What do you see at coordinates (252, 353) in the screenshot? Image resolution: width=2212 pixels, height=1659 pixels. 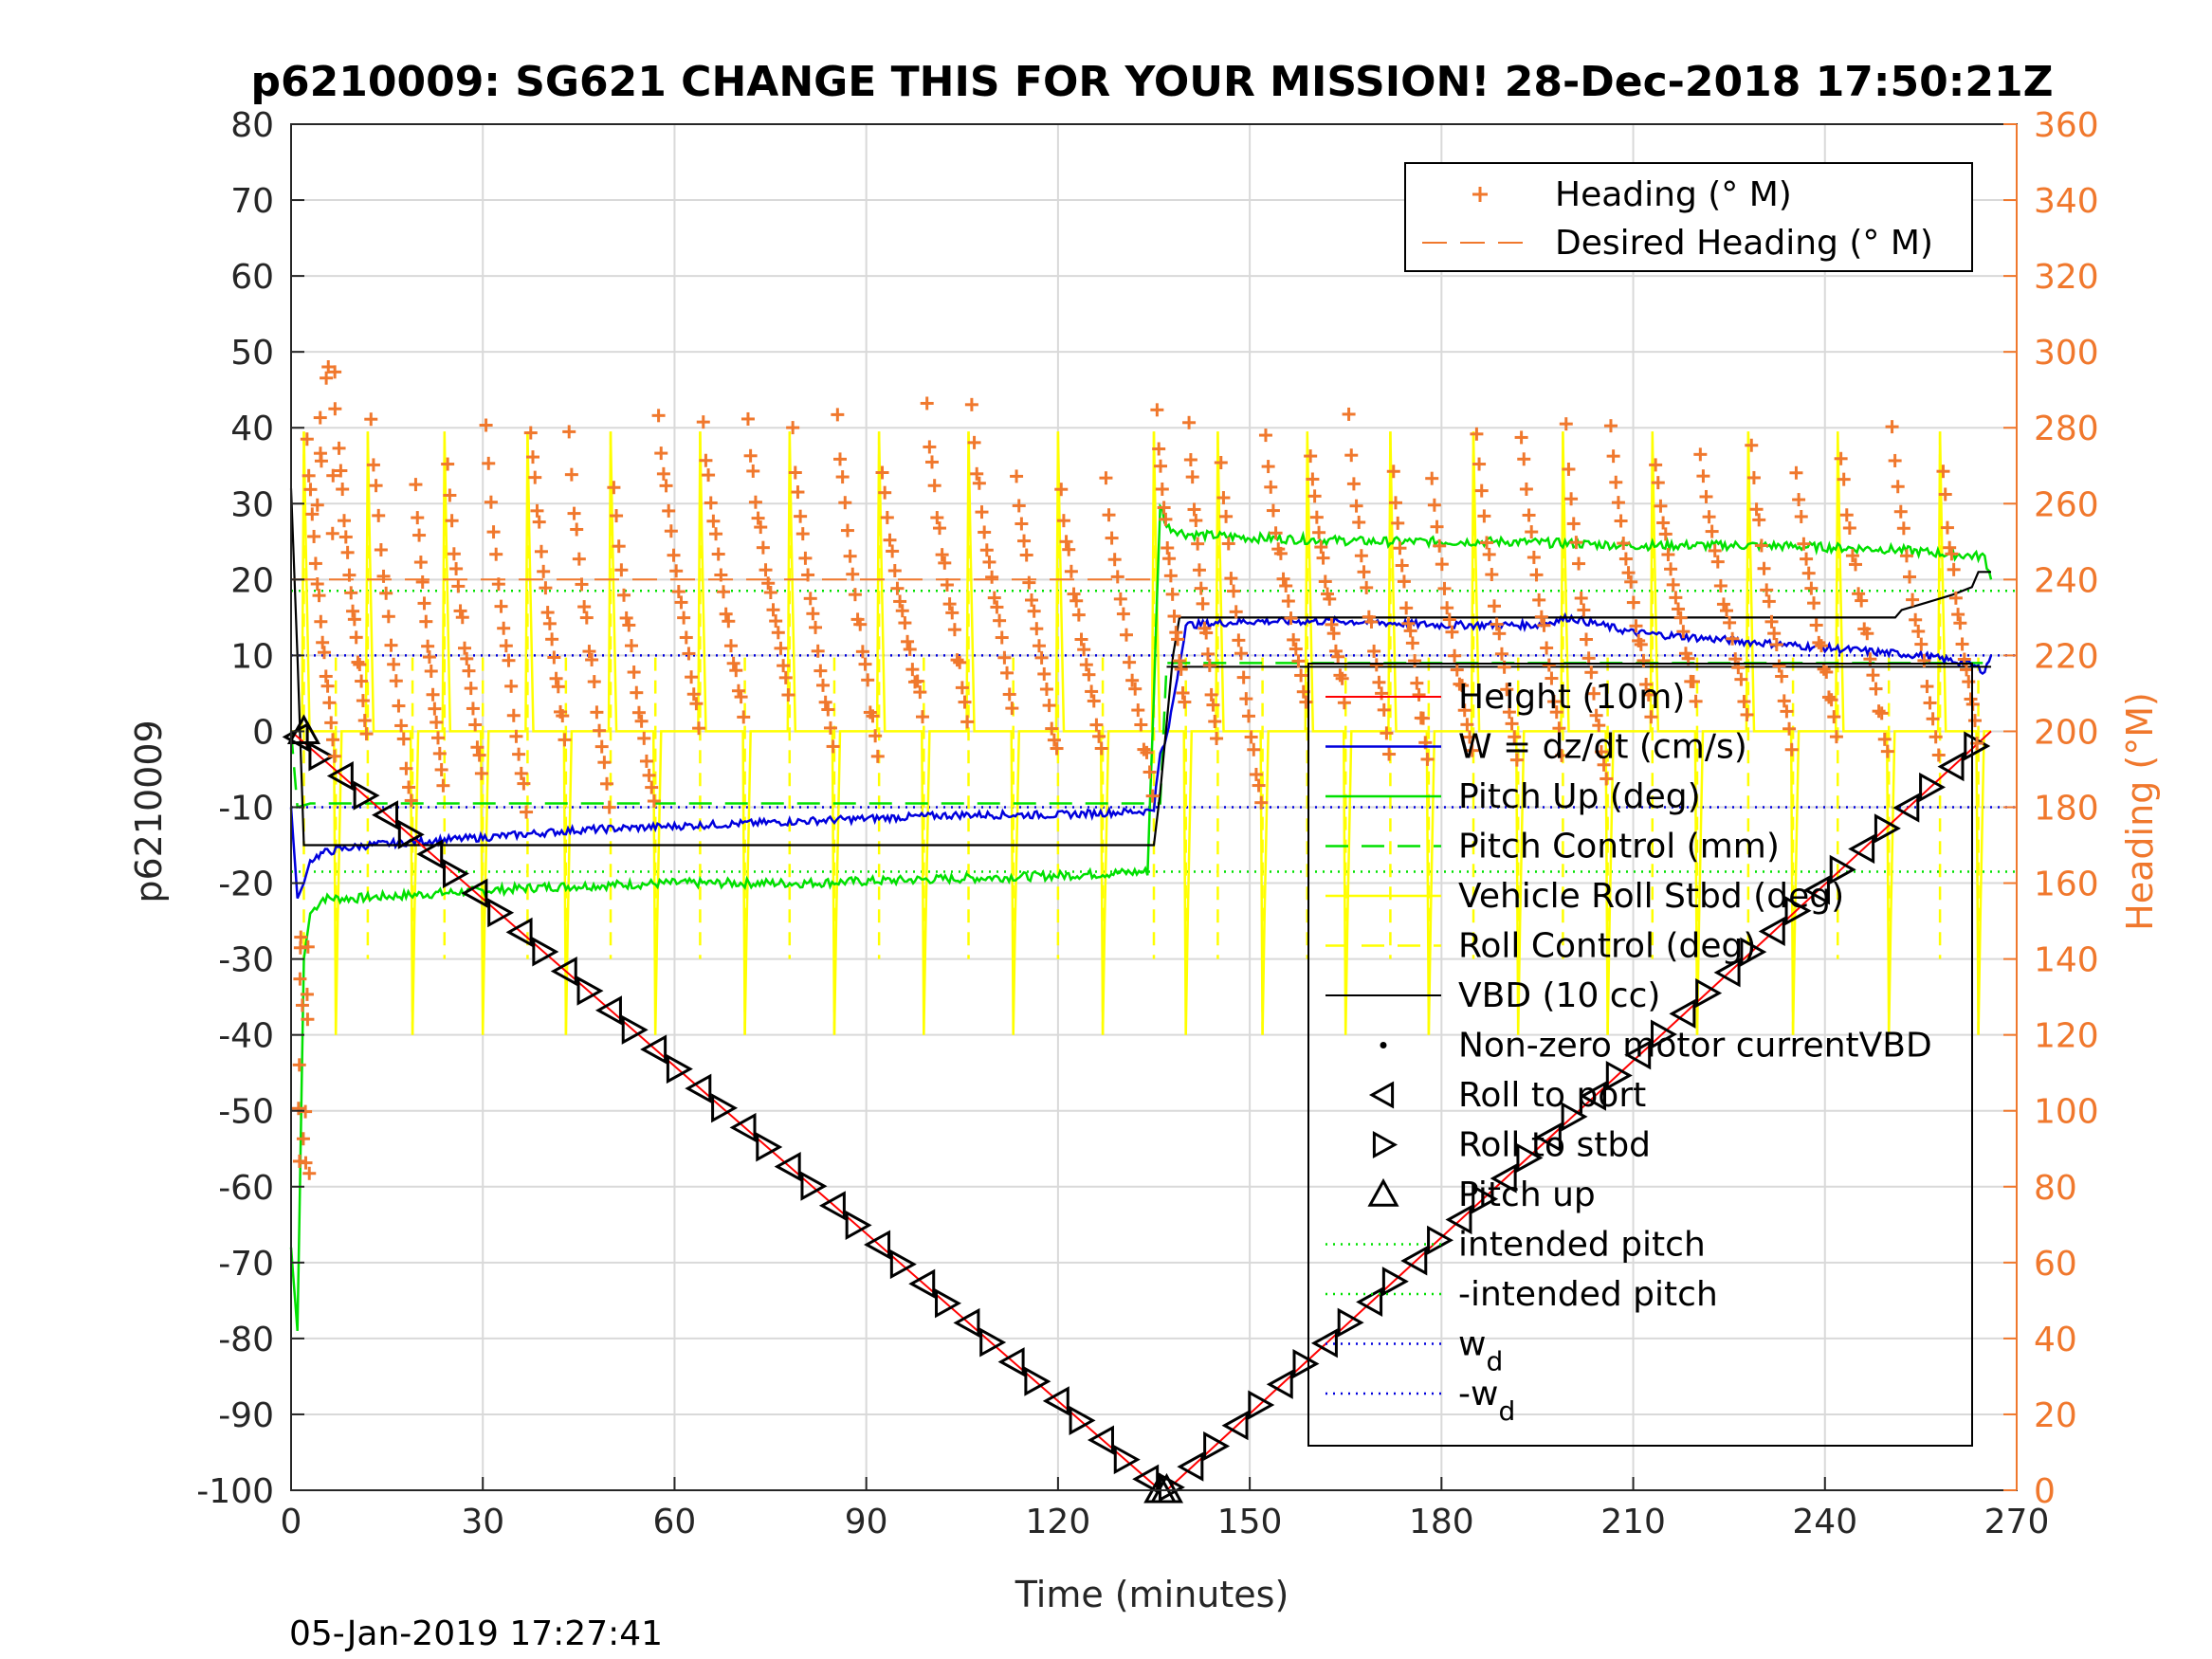 I see `y-tick-label: 50` at bounding box center [252, 353].